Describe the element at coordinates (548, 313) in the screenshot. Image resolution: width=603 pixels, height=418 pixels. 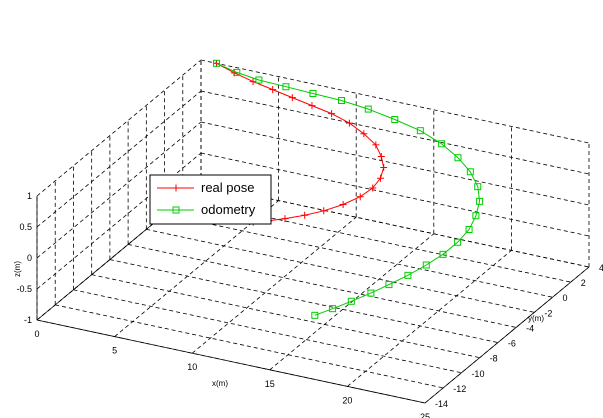
I see `y-tick-label: -2` at that location.